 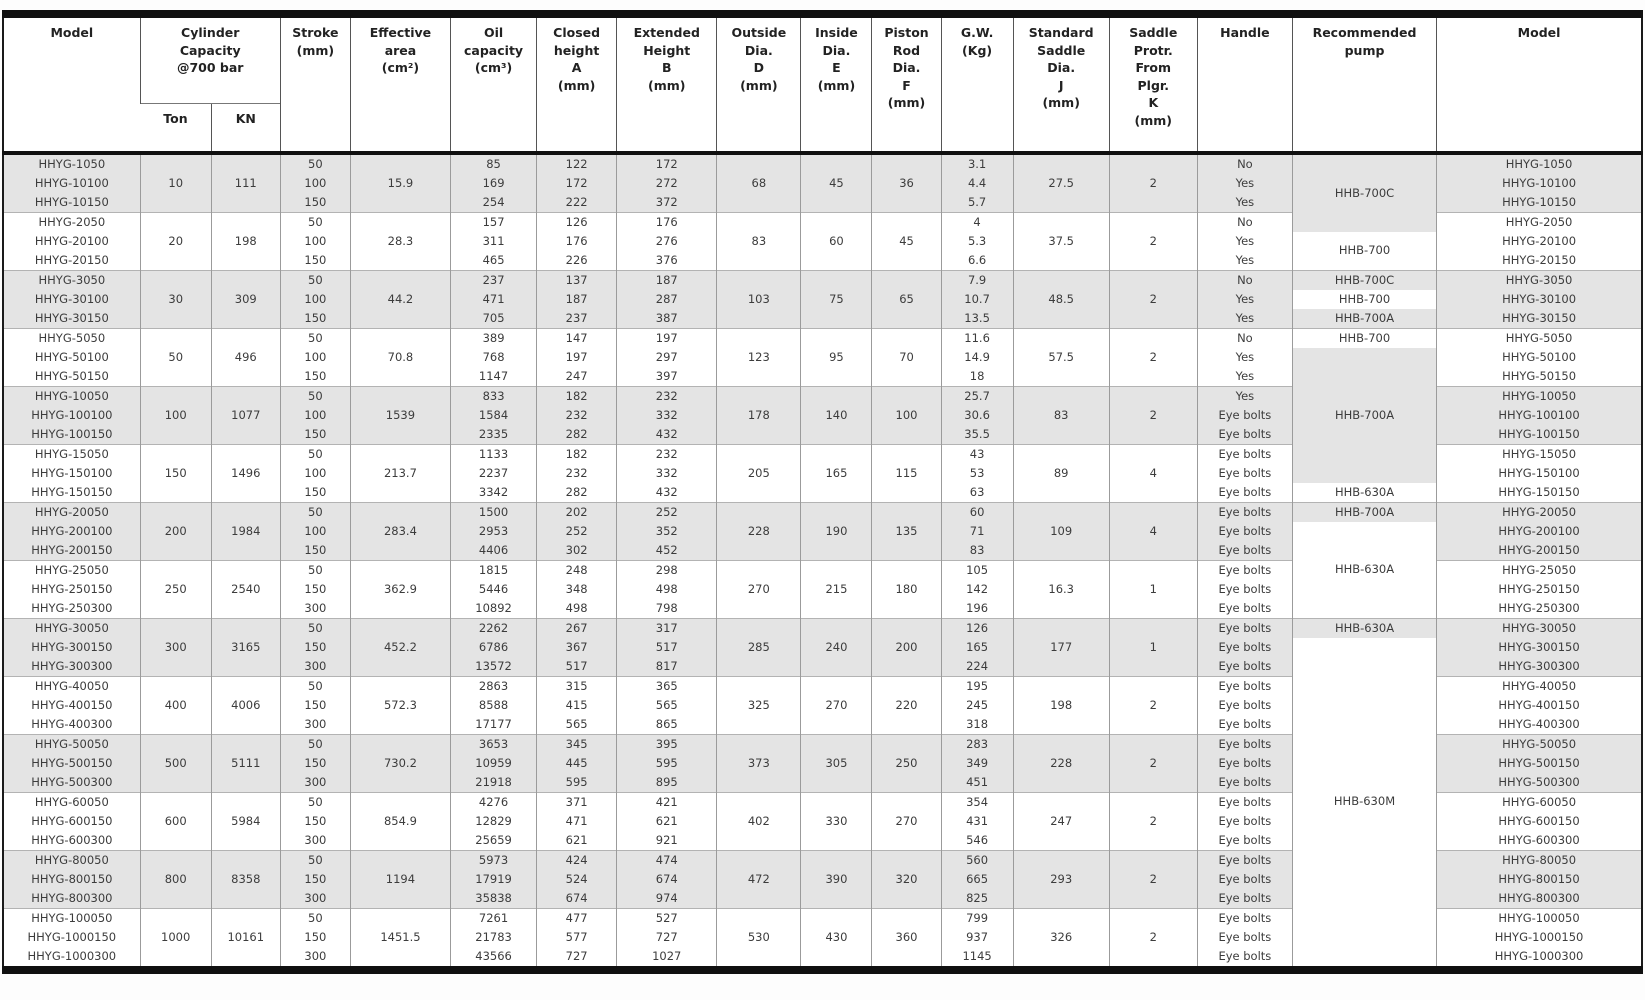 What do you see at coordinates (977, 705) in the screenshot?
I see `cell-gross-weight: 245` at bounding box center [977, 705].